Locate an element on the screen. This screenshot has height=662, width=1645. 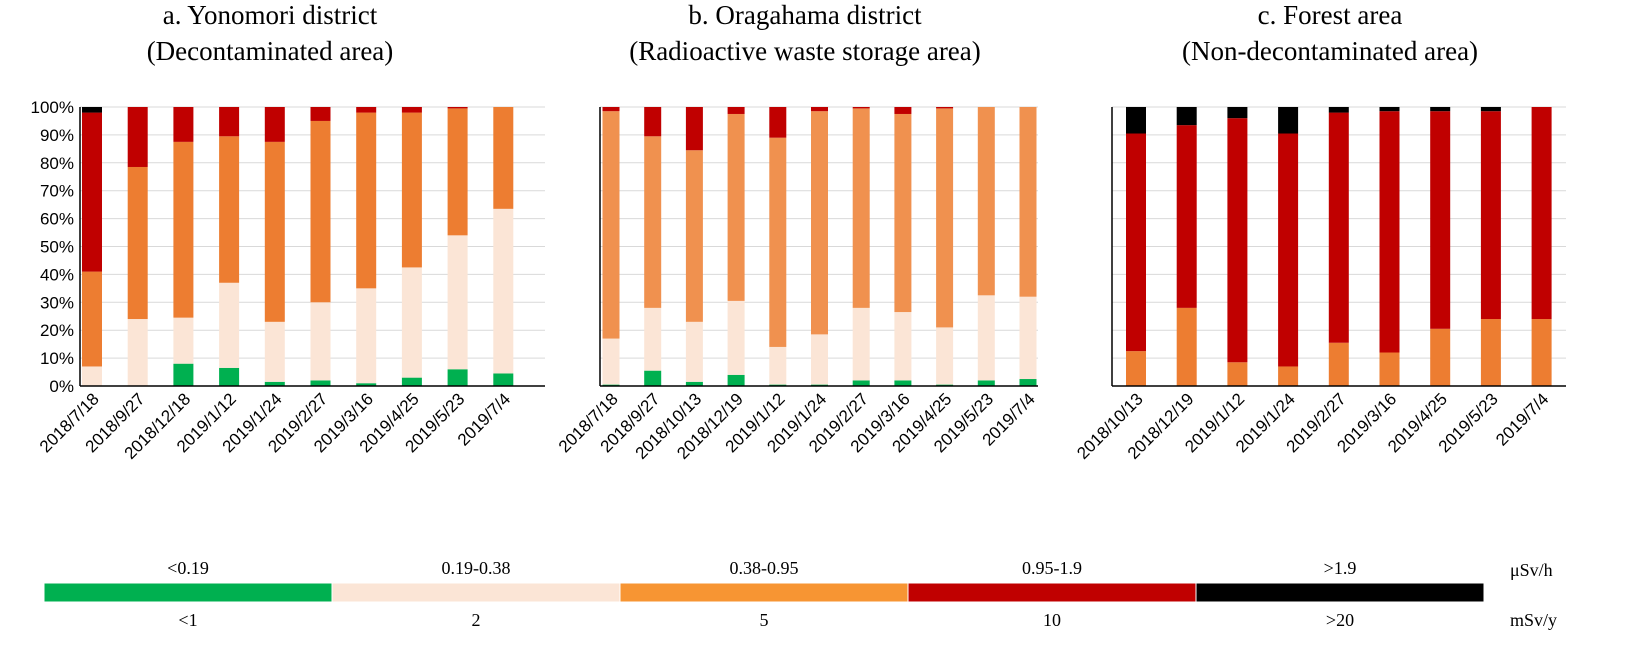
legend-color-bar is located at coordinates (764, 592).